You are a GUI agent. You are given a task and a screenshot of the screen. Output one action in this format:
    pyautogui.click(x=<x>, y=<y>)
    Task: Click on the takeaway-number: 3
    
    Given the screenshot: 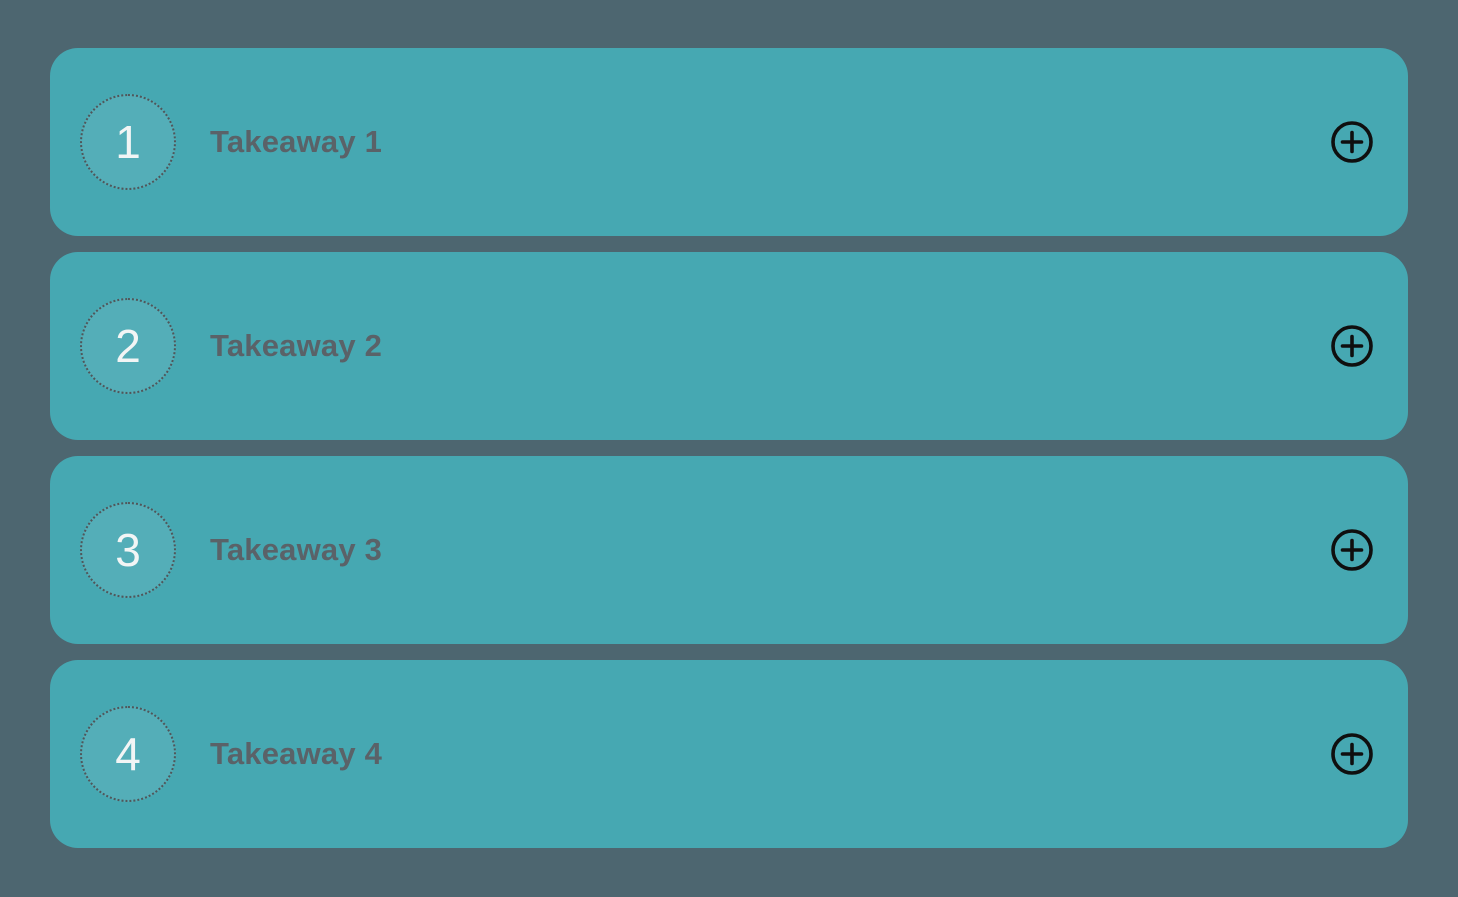 What is the action you would take?
    pyautogui.click(x=128, y=550)
    